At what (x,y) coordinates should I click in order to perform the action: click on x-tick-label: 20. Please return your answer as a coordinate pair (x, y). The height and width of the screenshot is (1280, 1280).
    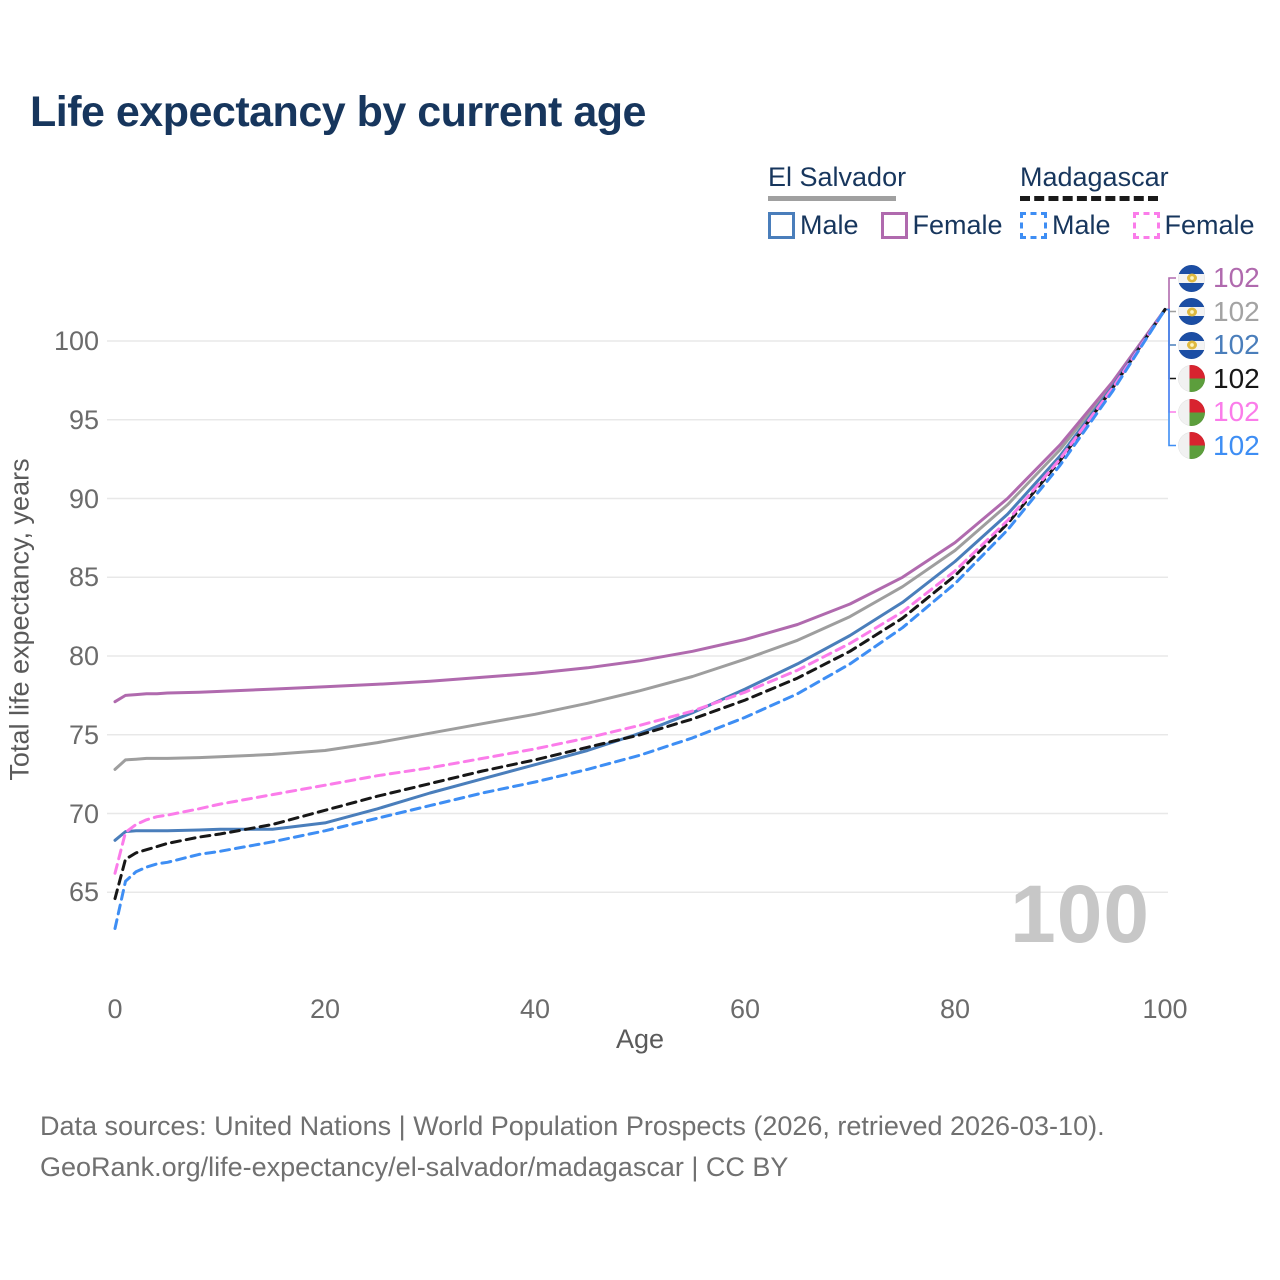
    Looking at the image, I should click on (325, 1009).